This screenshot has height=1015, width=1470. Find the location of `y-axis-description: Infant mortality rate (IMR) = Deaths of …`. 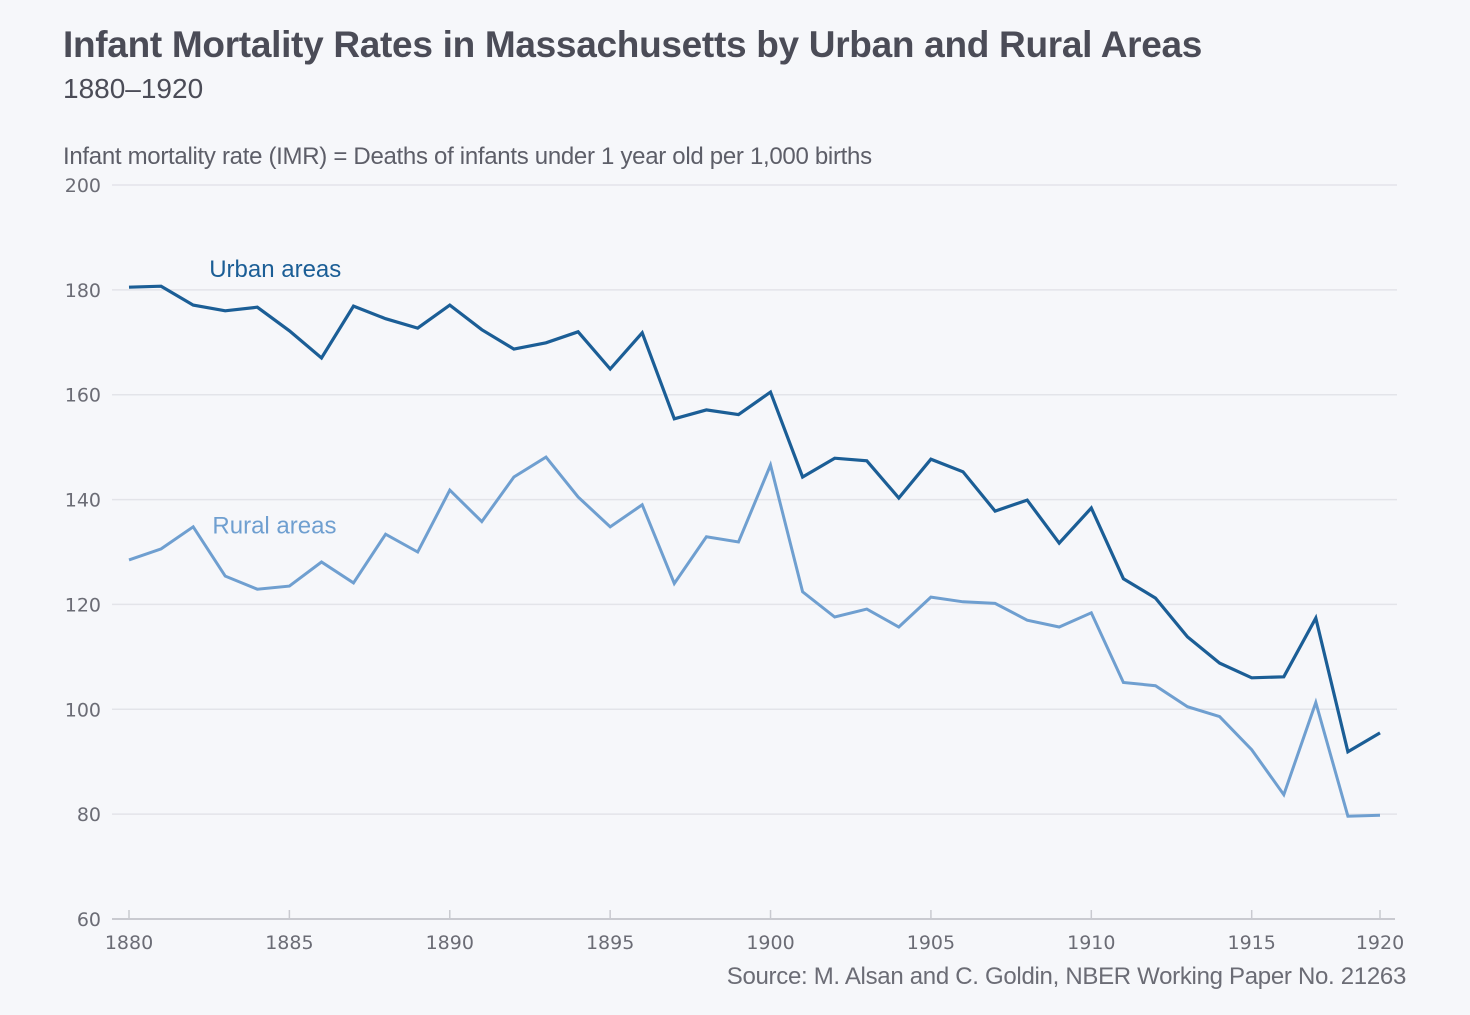

y-axis-description: Infant mortality rate (IMR) = Deaths of … is located at coordinates (467, 156).